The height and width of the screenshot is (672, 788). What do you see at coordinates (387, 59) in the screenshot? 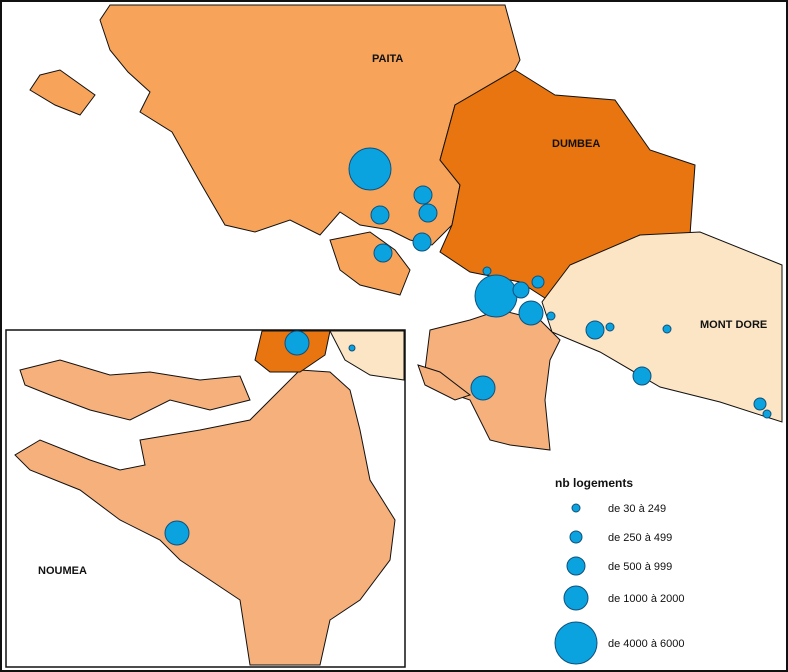
I see `region-label: PAITA` at bounding box center [387, 59].